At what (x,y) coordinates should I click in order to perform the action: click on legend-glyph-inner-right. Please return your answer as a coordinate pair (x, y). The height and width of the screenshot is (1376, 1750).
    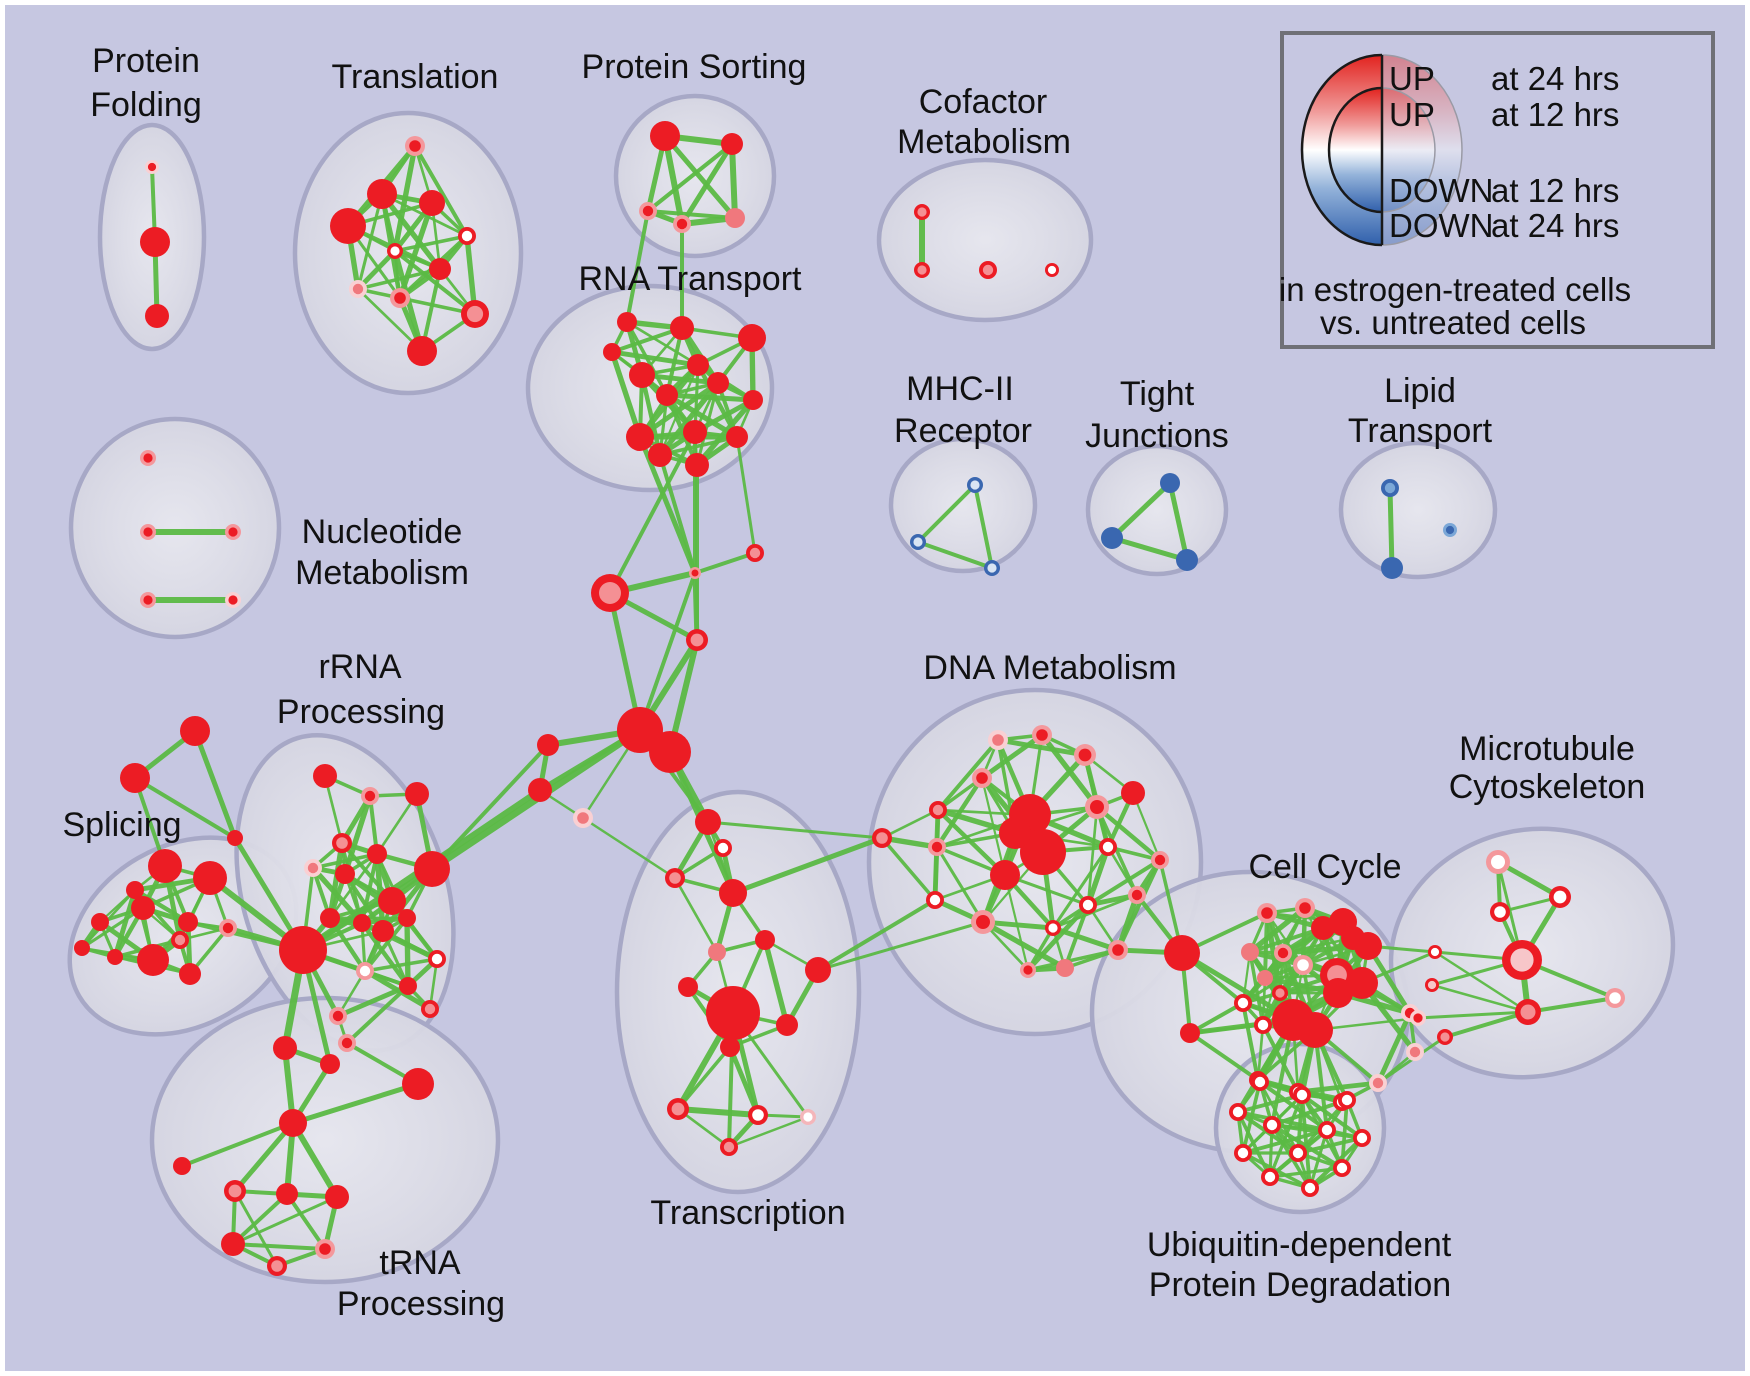
    Looking at the image, I should click on (1408, 150).